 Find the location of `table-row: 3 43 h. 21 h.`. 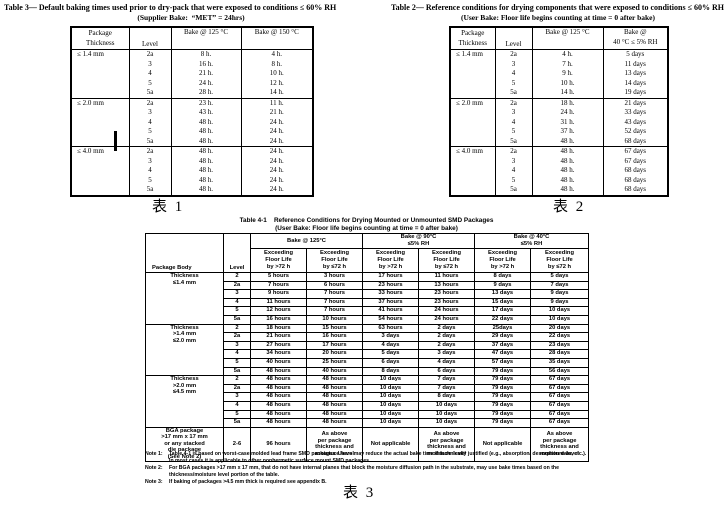

table-row: 3 43 h. 21 h. is located at coordinates (192, 113).